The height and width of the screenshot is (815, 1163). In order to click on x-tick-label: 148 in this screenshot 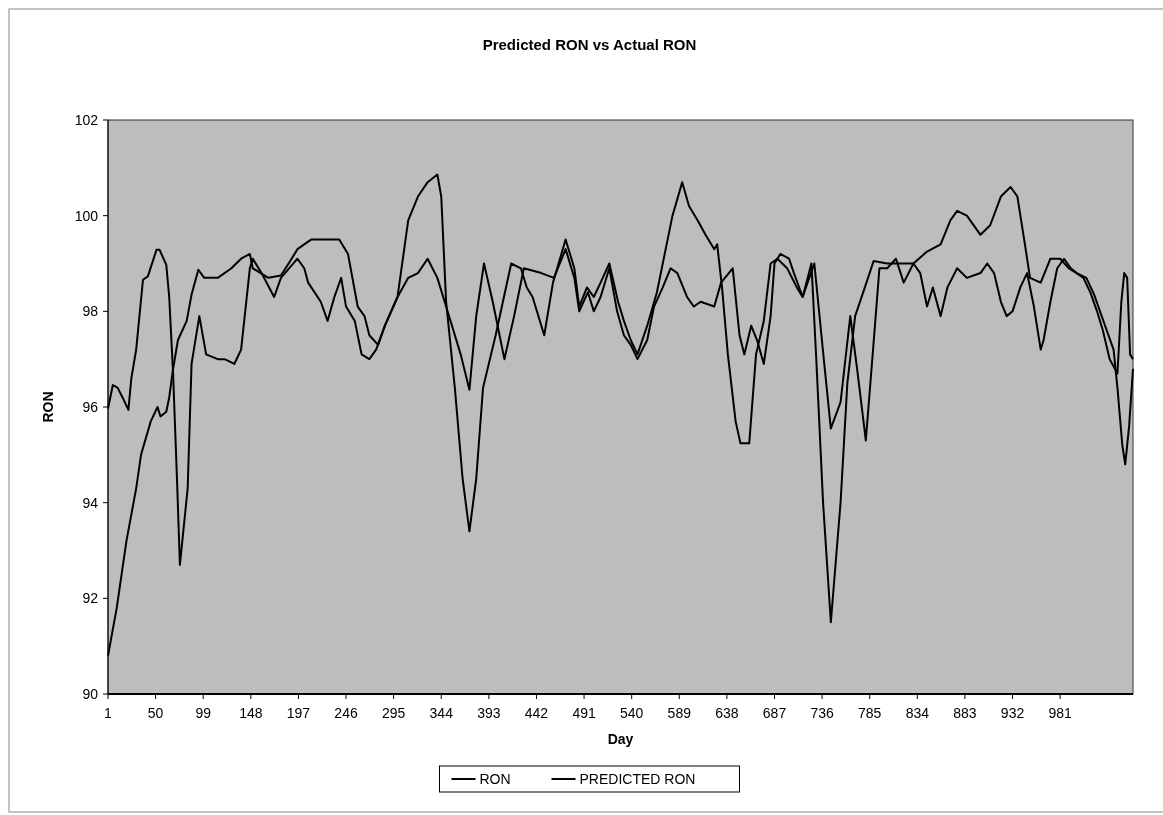, I will do `click(251, 713)`.